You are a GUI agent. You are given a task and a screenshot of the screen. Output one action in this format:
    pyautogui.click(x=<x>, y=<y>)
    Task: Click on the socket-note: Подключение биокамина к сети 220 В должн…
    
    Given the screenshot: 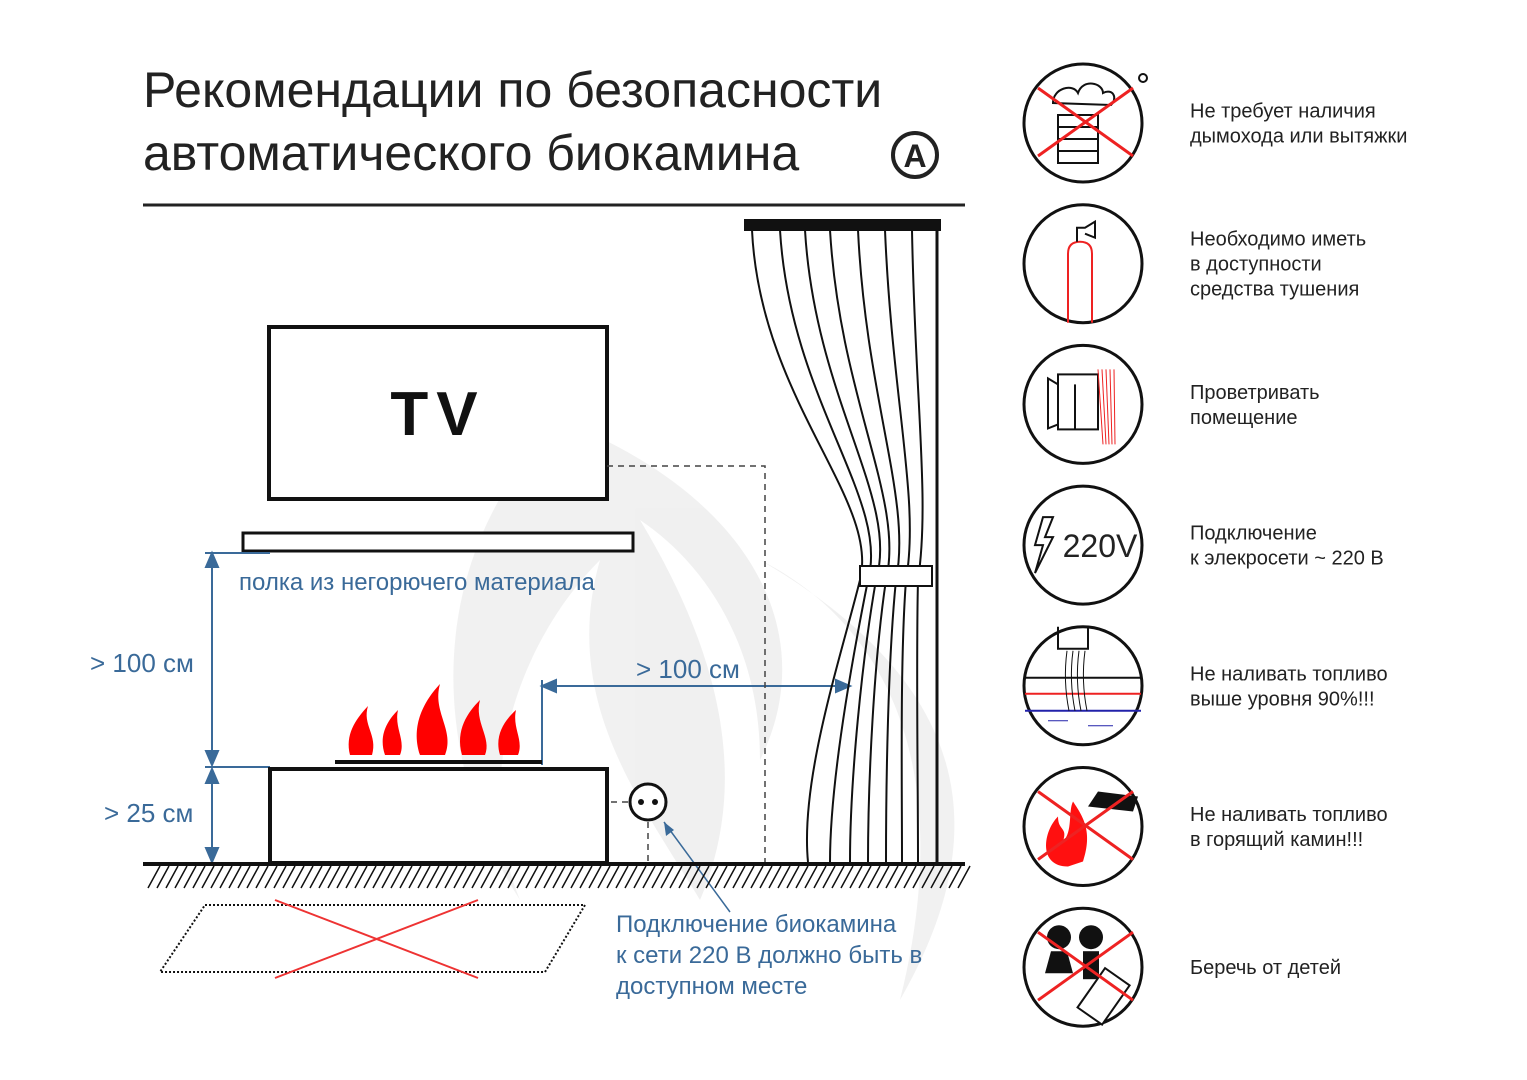 What is the action you would take?
    pyautogui.click(x=769, y=955)
    